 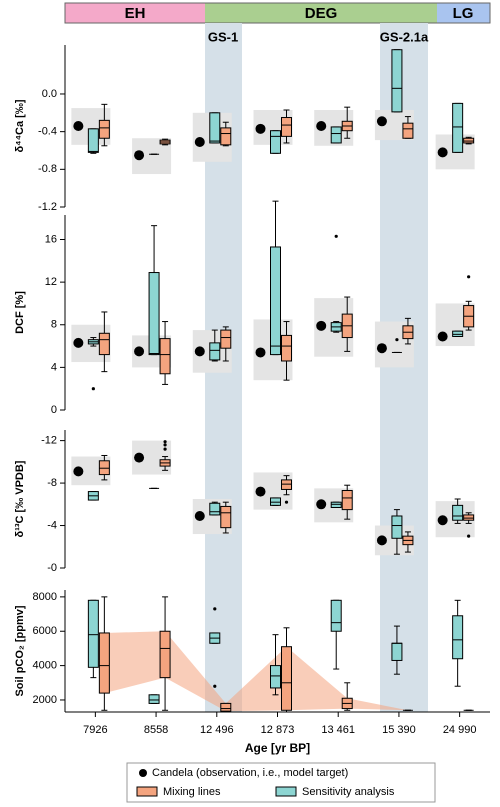 I want to click on y-tick-label: 0.0, so click(x=49, y=94).